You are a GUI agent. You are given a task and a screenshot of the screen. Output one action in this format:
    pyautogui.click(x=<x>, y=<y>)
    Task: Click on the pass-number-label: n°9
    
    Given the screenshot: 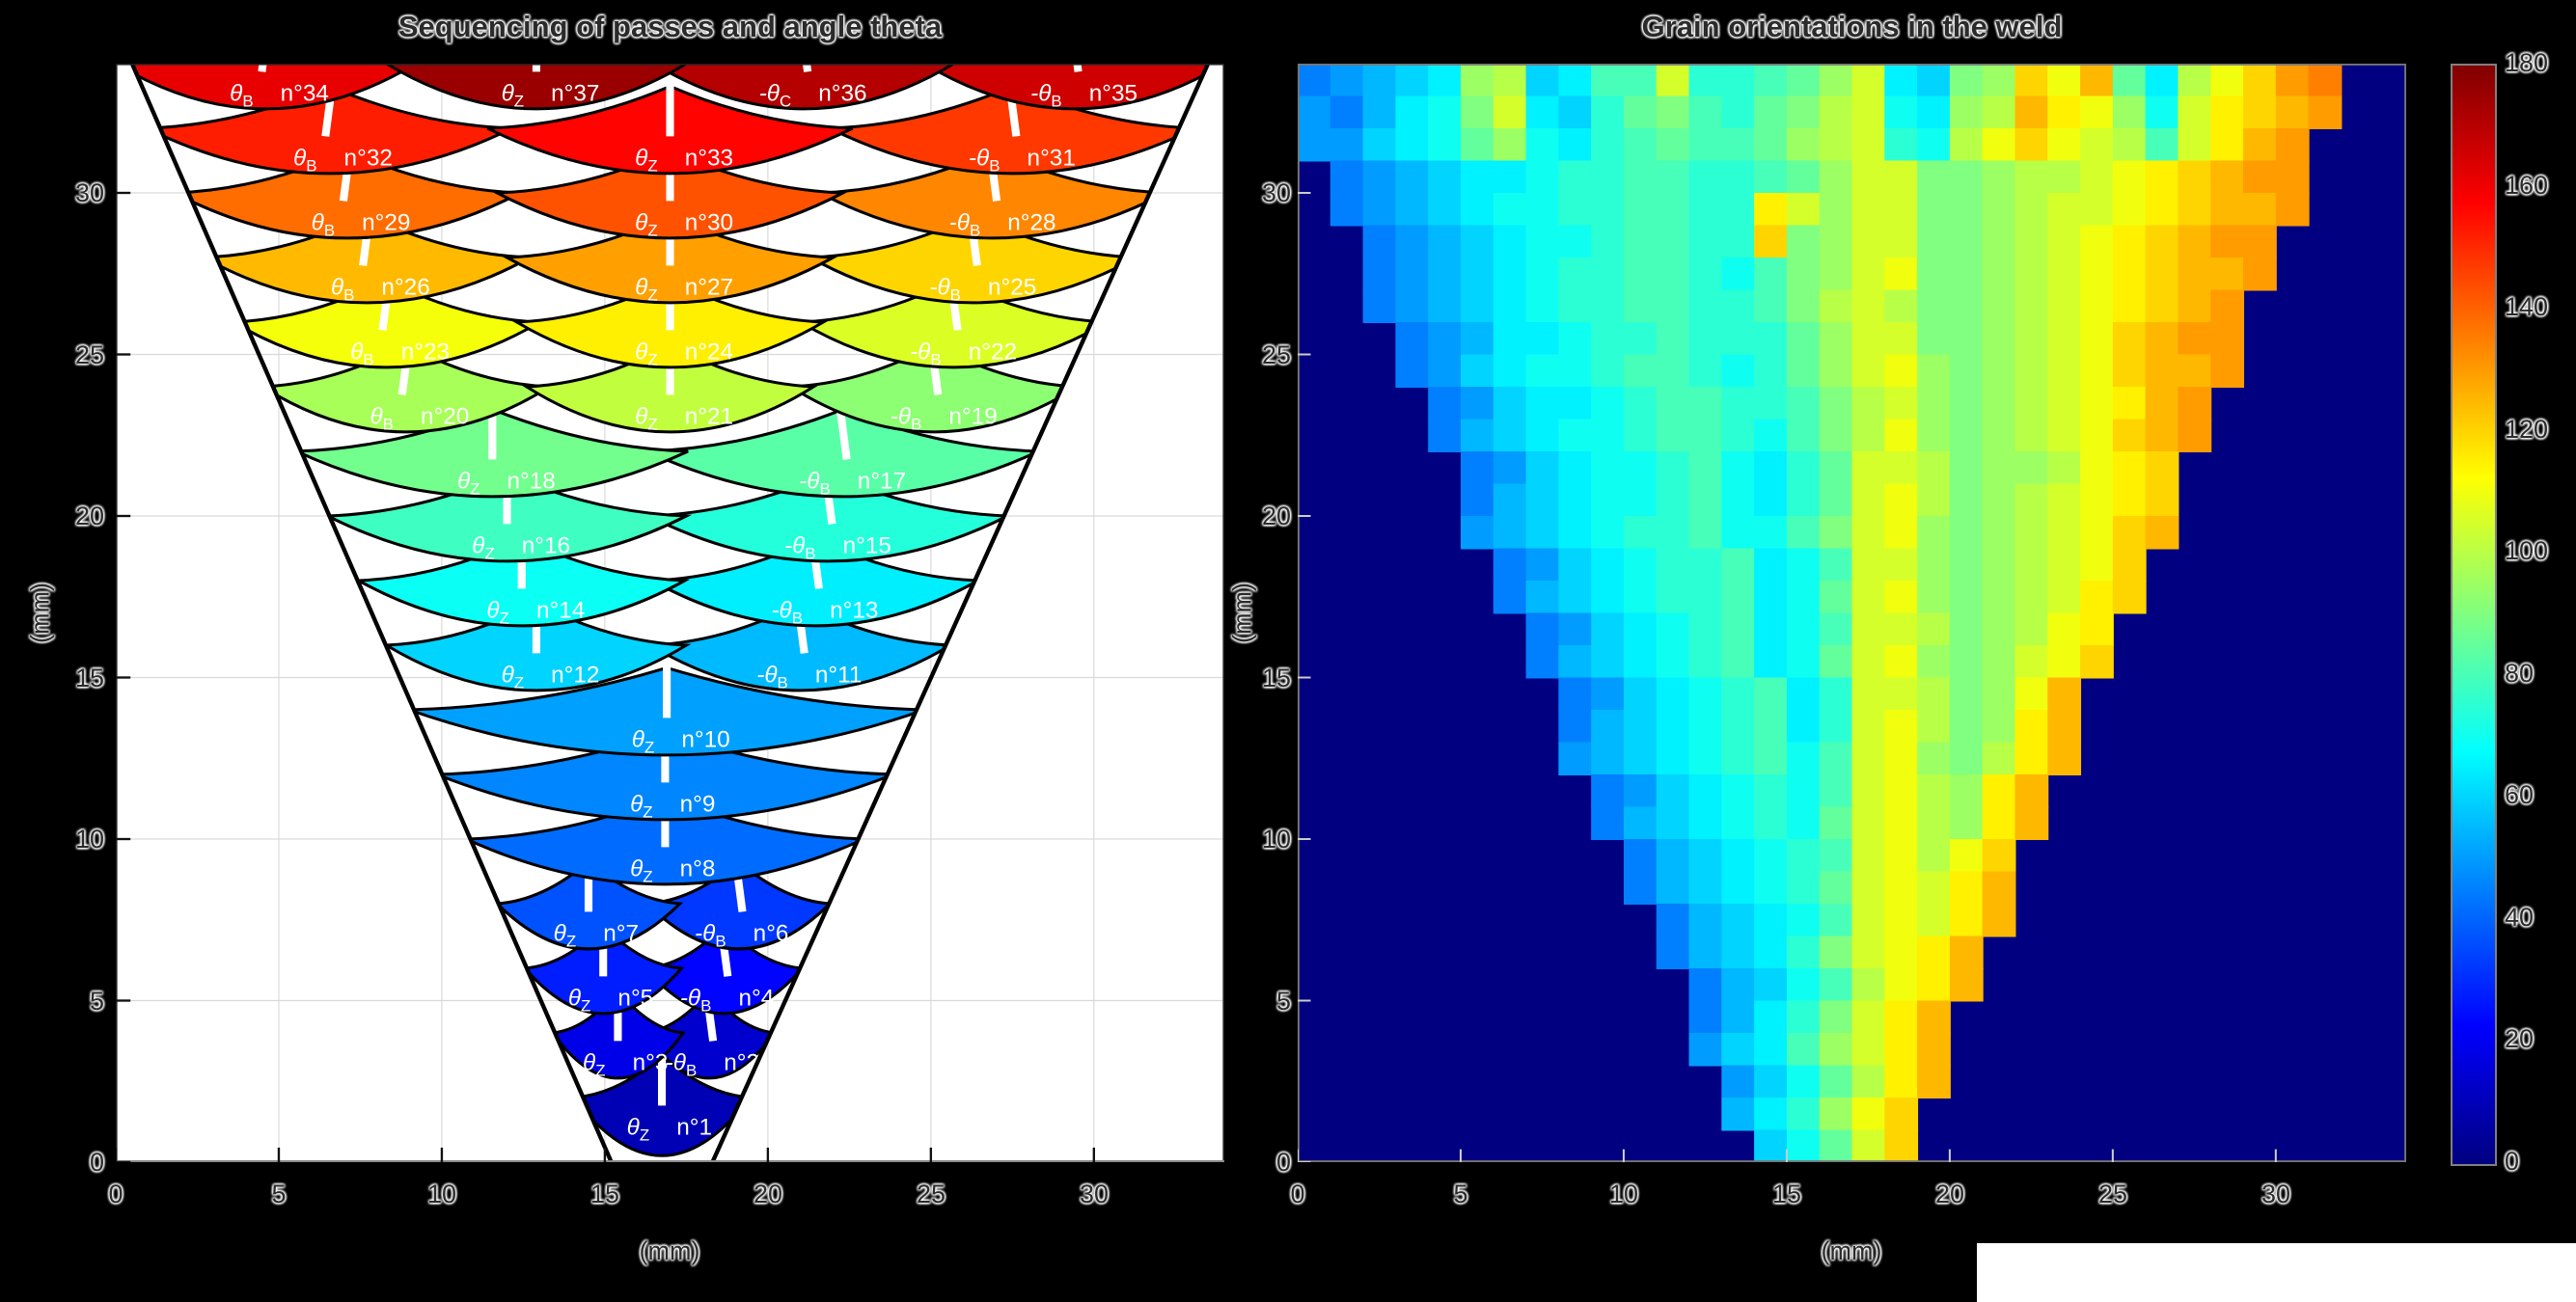 What is the action you would take?
    pyautogui.click(x=698, y=805)
    